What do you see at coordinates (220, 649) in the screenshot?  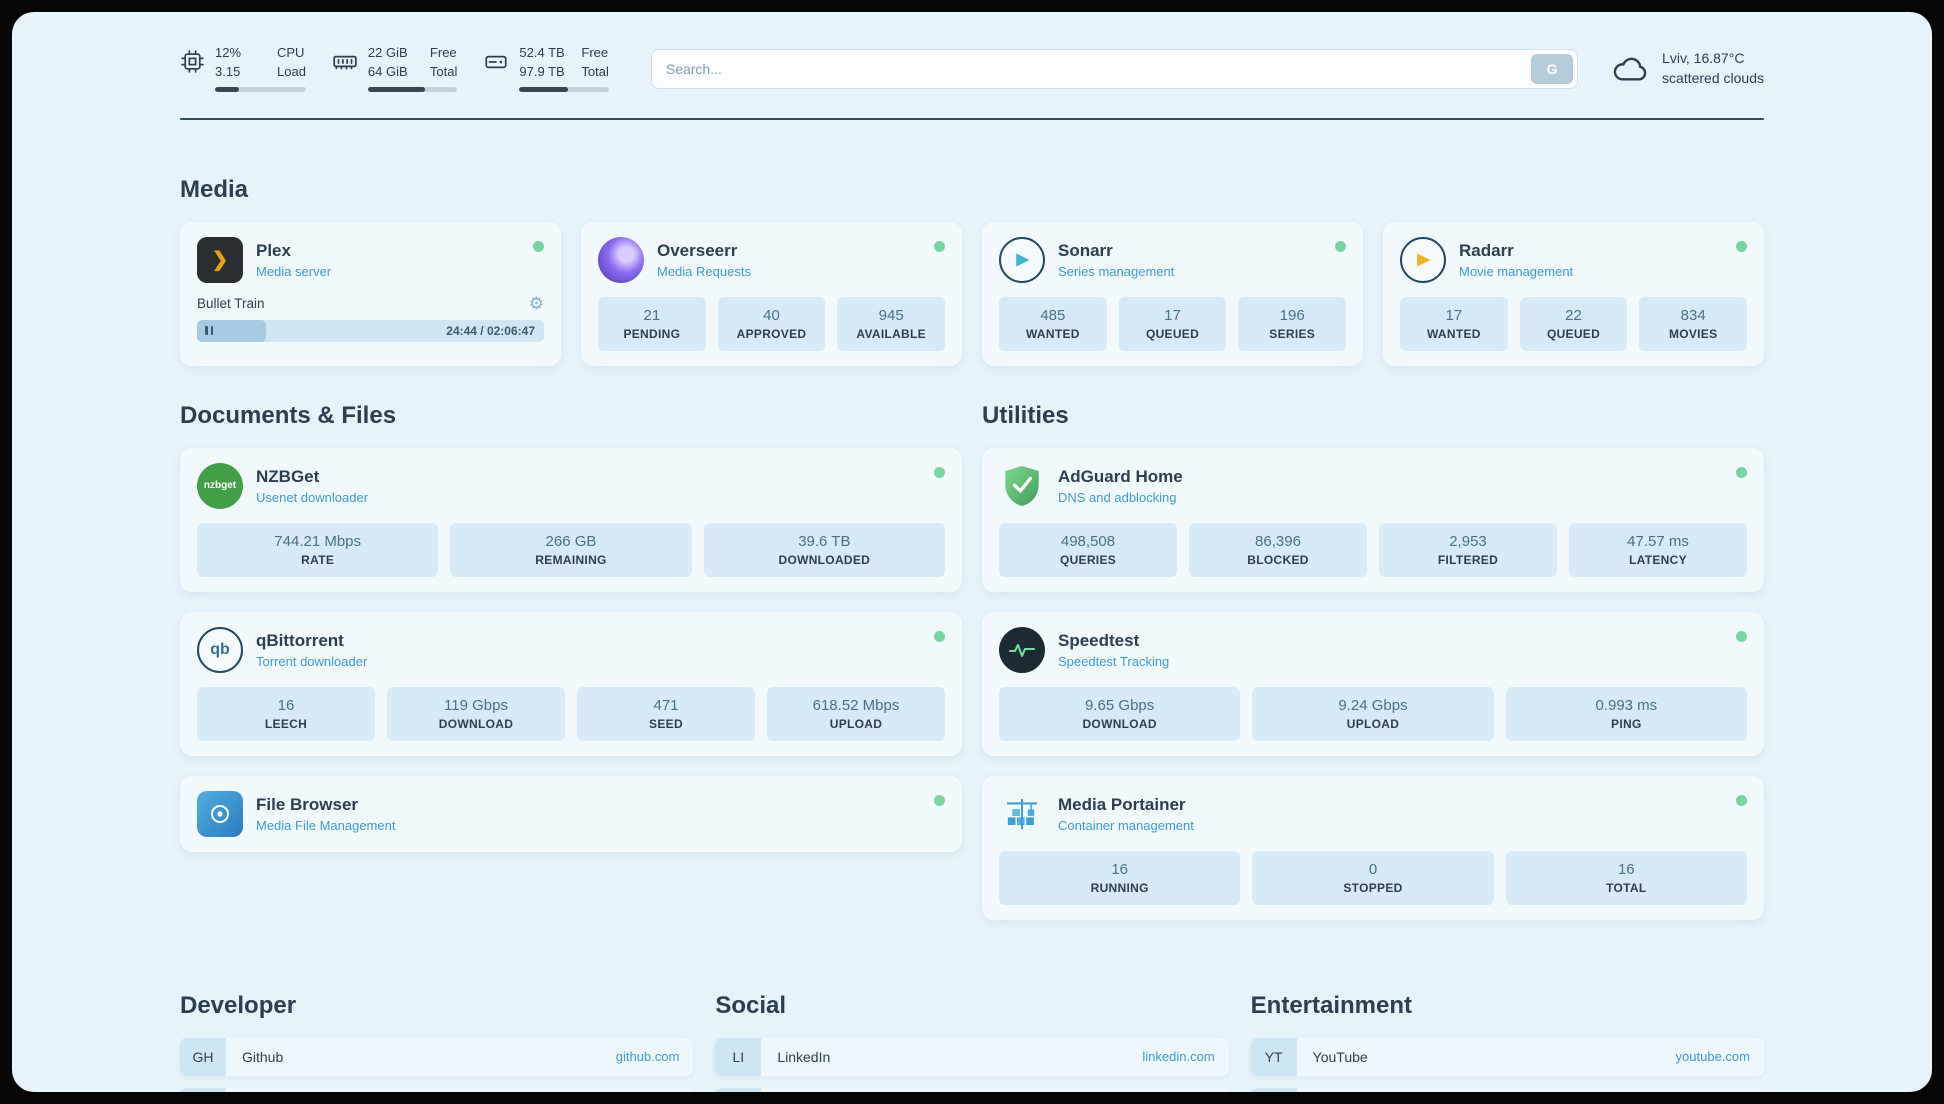 I see `qbittorrent-icon: qb` at bounding box center [220, 649].